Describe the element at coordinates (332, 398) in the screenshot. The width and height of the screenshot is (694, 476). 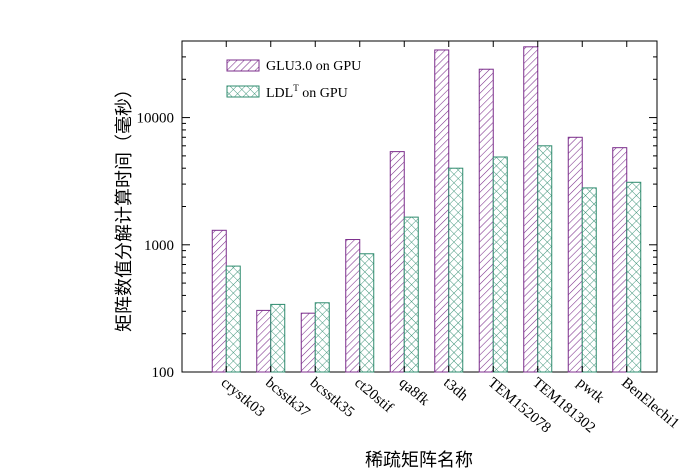
I see `x-tick-label-bcsstk35: bcsstk35` at that location.